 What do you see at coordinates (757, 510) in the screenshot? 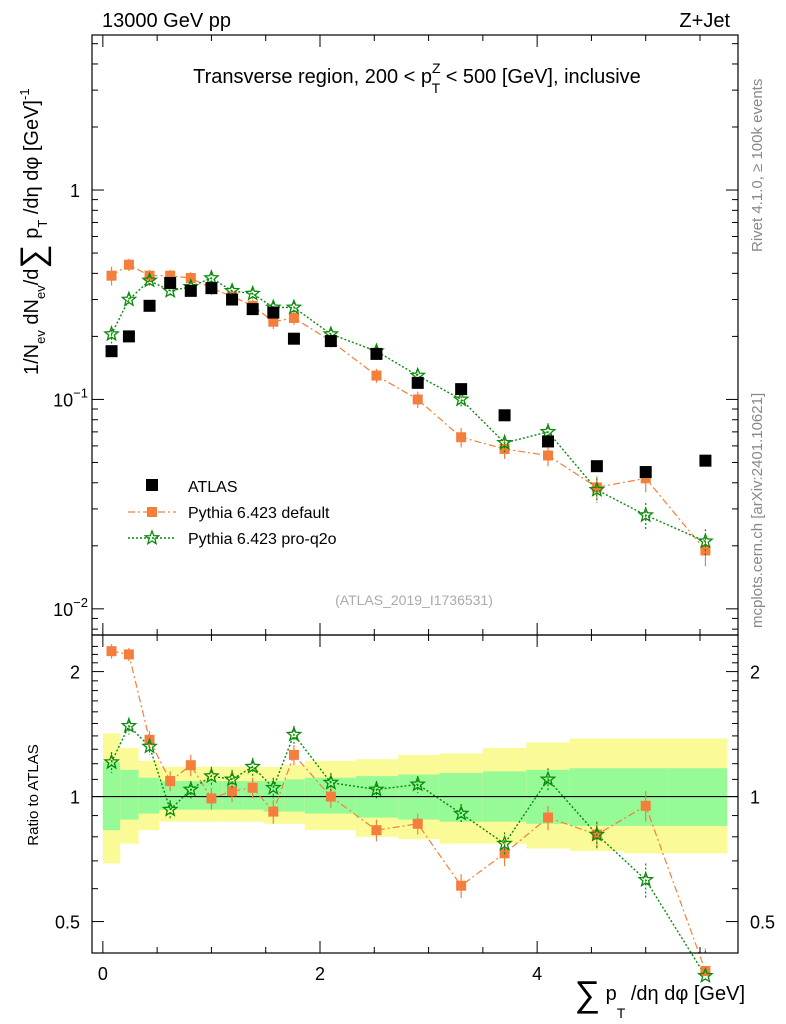
I see `mcplots-label: mcplots.cern.ch [arXiv:2401.10621]` at bounding box center [757, 510].